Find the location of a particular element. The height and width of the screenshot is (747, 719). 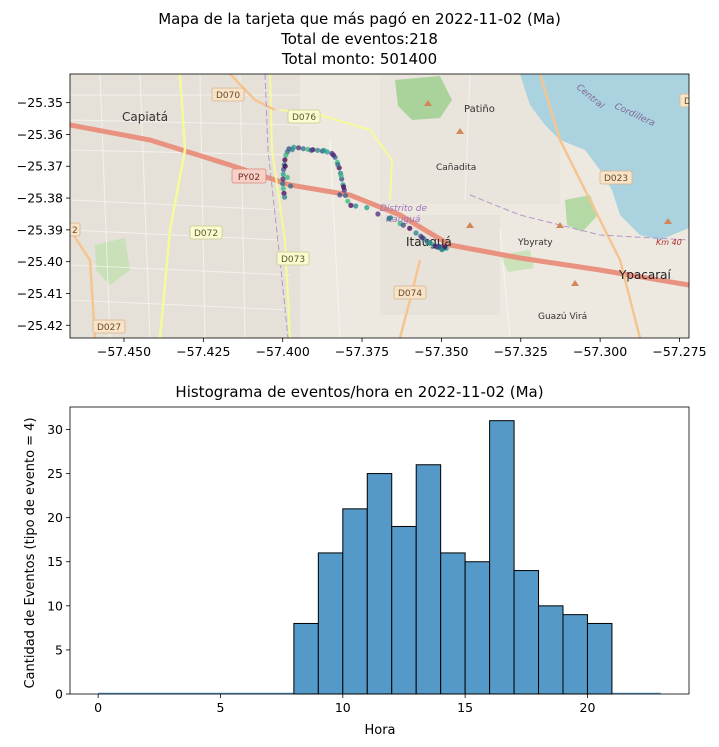

histogram-x-axis: 0 5 10 15 20 is located at coordinates (344, 704).